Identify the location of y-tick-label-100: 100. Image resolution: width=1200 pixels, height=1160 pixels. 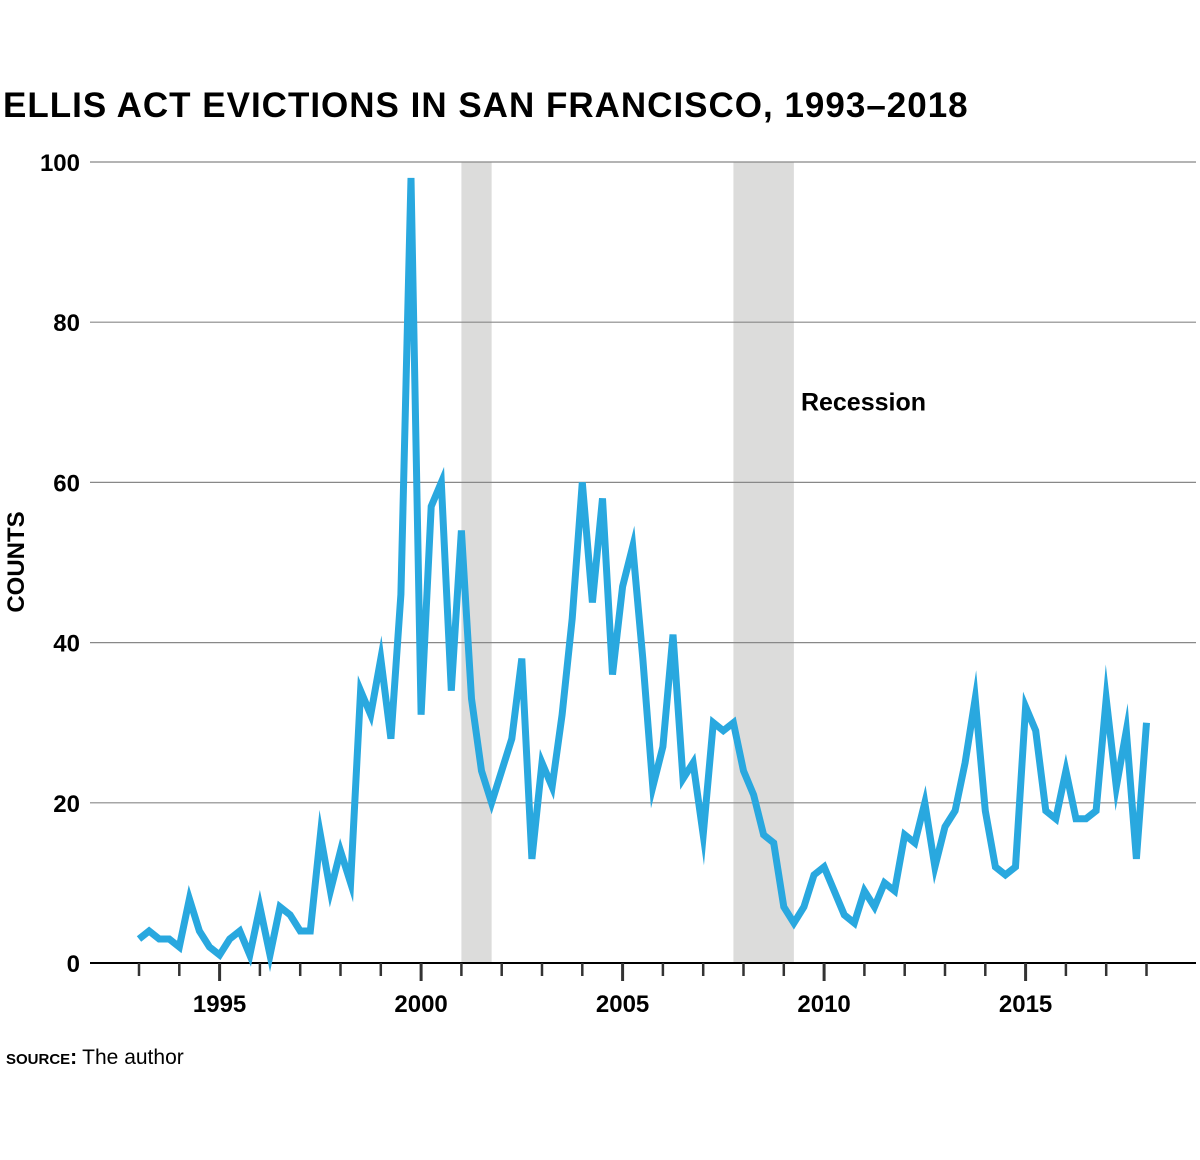
(60, 163).